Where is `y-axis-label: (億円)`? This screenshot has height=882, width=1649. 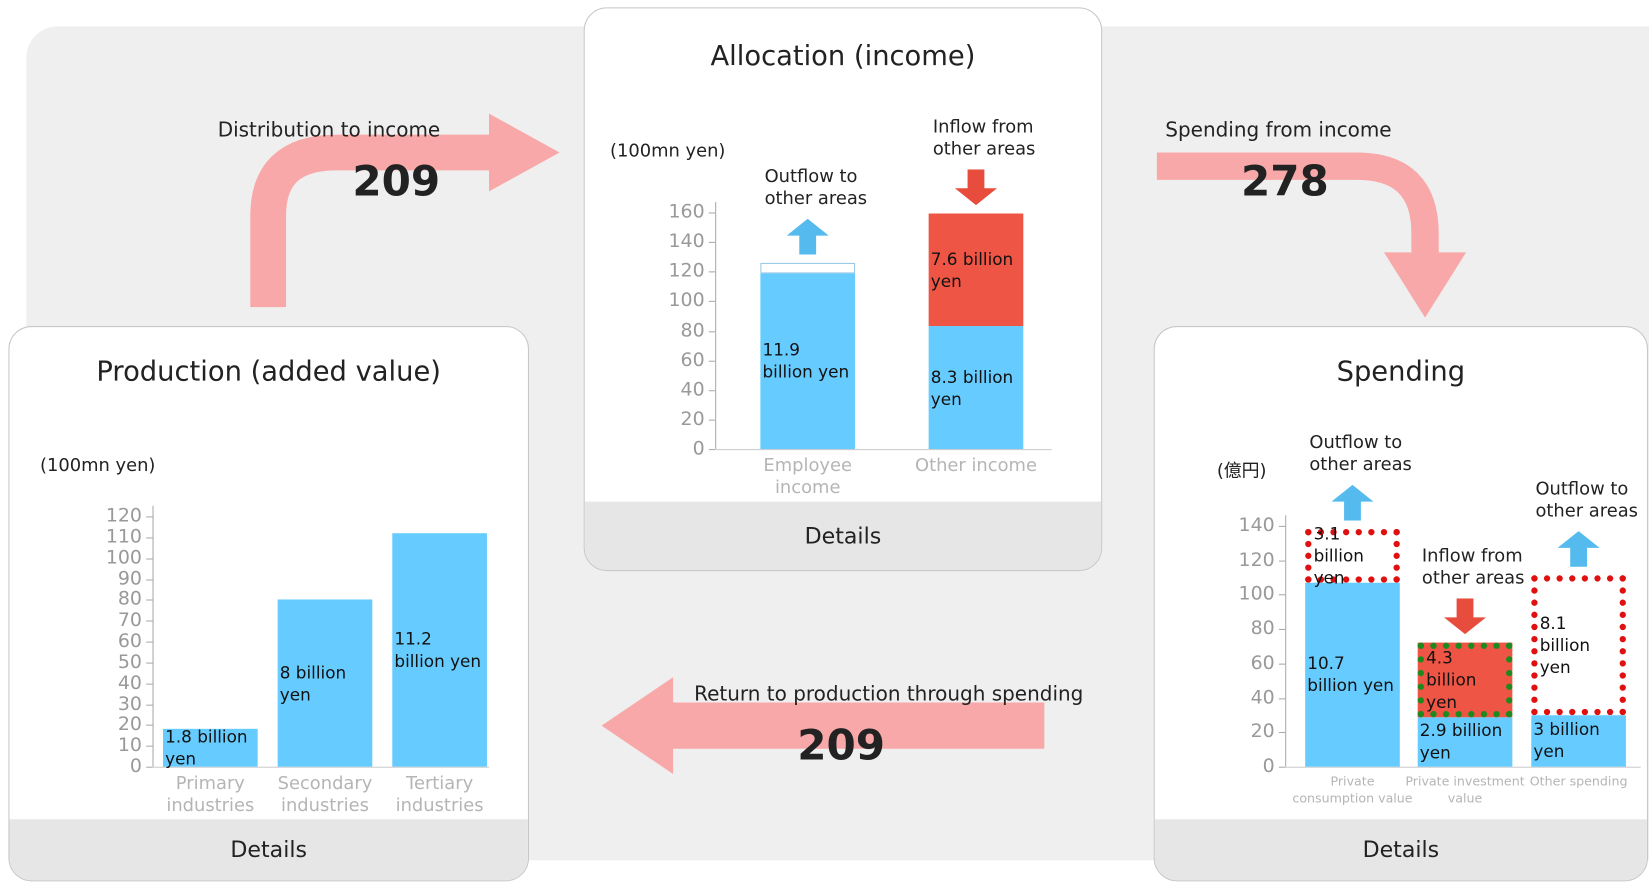 y-axis-label: (億円) is located at coordinates (1241, 471).